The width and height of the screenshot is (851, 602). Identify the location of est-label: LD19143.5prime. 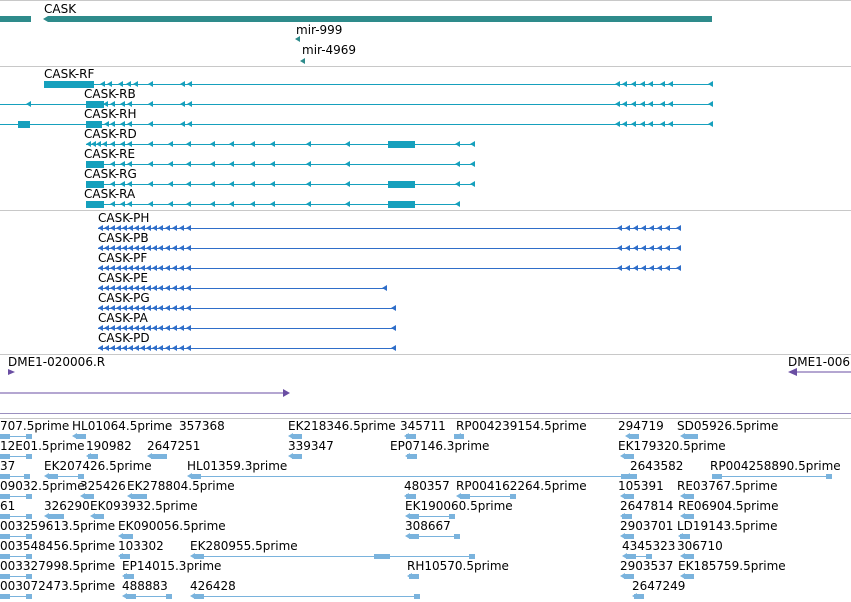
(727, 526).